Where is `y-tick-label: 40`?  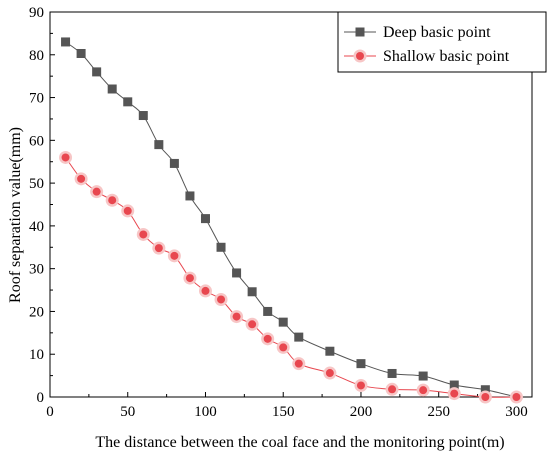
y-tick-label: 40 is located at coordinates (36, 227).